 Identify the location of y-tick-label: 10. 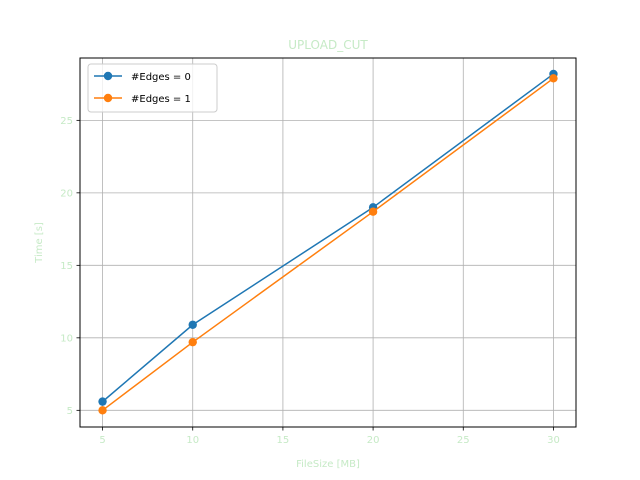
(66, 338).